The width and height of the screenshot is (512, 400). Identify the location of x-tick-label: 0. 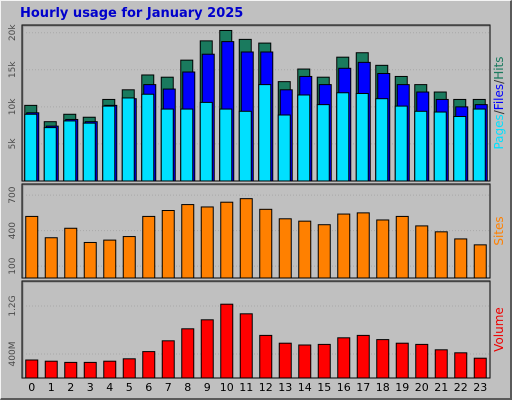
(31, 387).